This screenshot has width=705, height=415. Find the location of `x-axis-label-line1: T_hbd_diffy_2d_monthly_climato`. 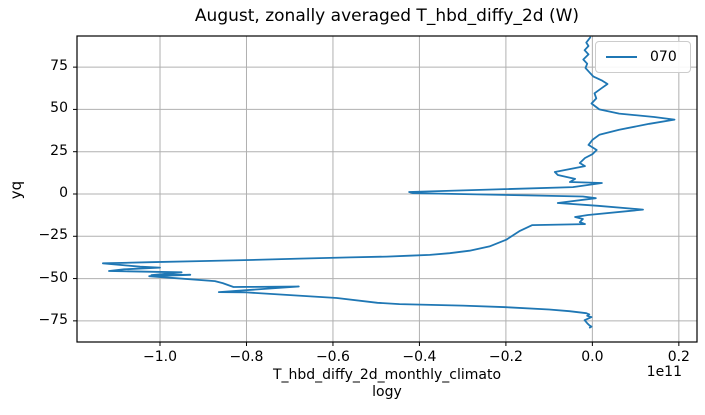

x-axis-label-line1: T_hbd_diffy_2d_monthly_climato is located at coordinates (387, 375).